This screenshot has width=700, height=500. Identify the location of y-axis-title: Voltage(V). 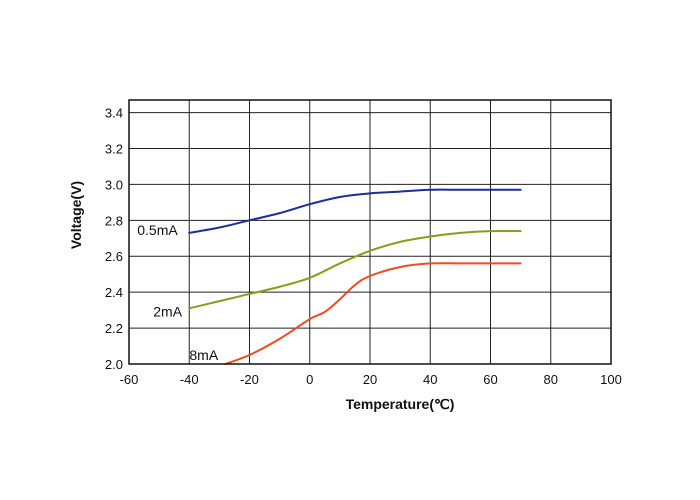
(76, 215).